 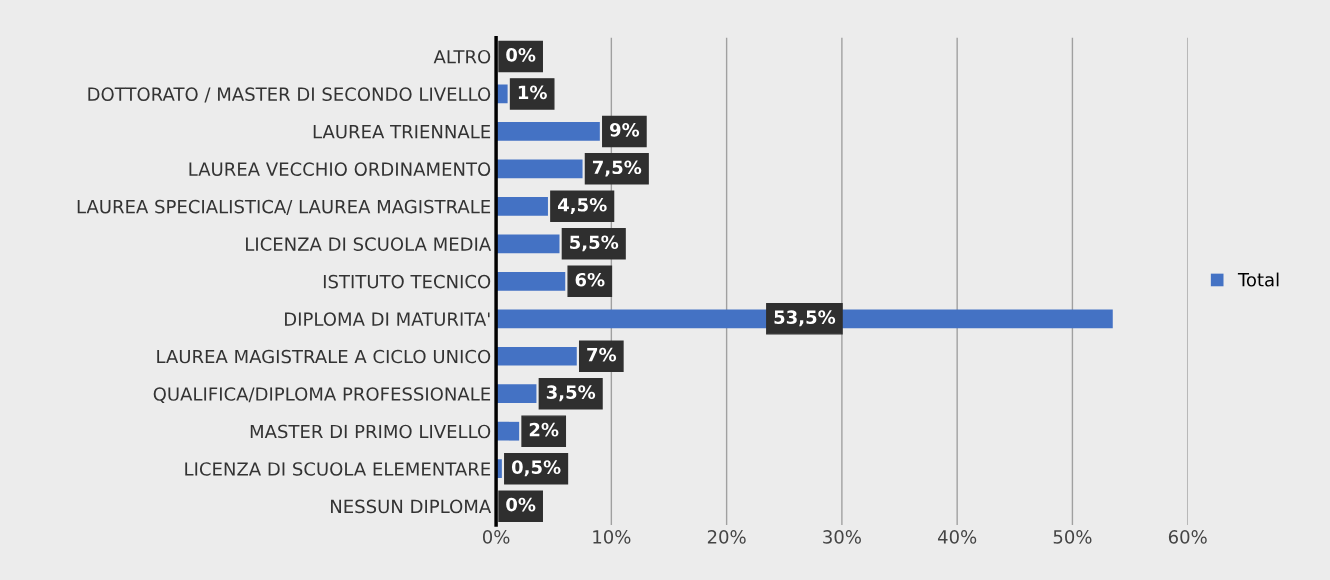 What do you see at coordinates (369, 244) in the screenshot?
I see `y-tick-label: LICENZA DI SCUOLA MEDIA` at bounding box center [369, 244].